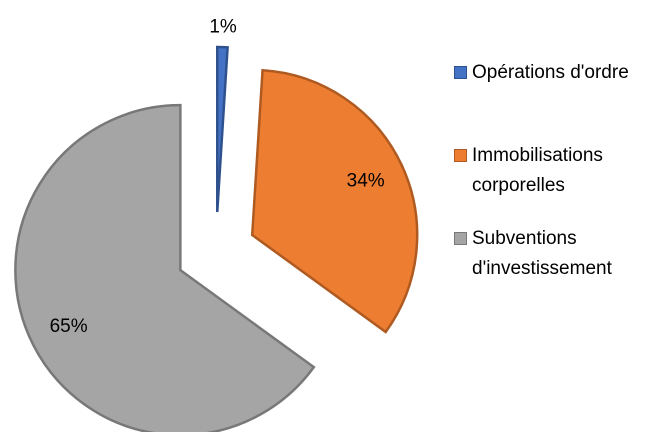 This screenshot has width=663, height=432. What do you see at coordinates (550, 72) in the screenshot?
I see `legend-label: Opérations d'ordre` at bounding box center [550, 72].